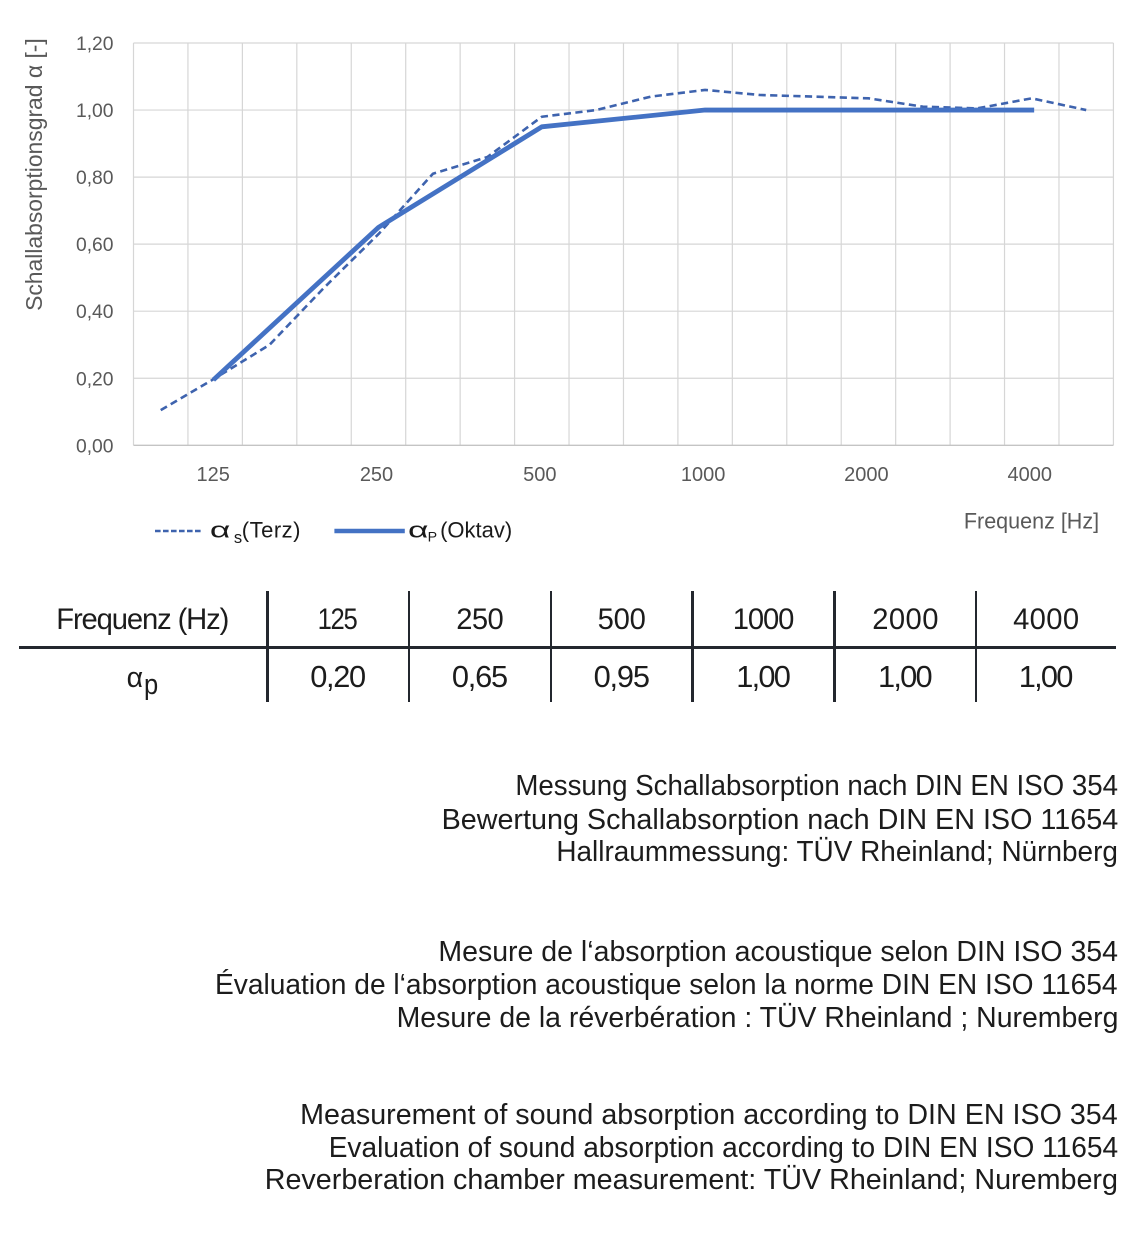 The width and height of the screenshot is (1135, 1234). What do you see at coordinates (271, 530) in the screenshot?
I see `svg-text: (Terz)` at bounding box center [271, 530].